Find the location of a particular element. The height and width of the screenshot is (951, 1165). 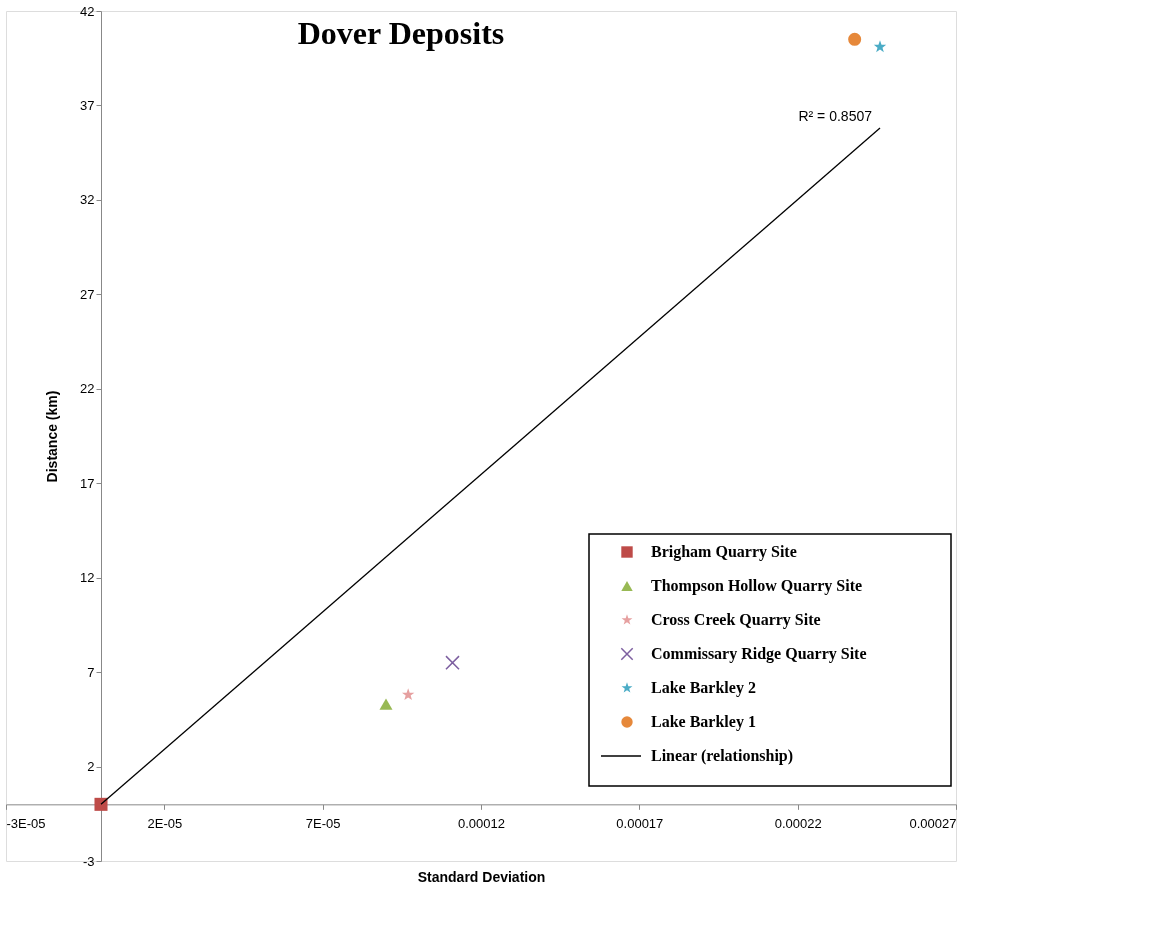

x-tick-label: 2E-05 is located at coordinates (165, 823).